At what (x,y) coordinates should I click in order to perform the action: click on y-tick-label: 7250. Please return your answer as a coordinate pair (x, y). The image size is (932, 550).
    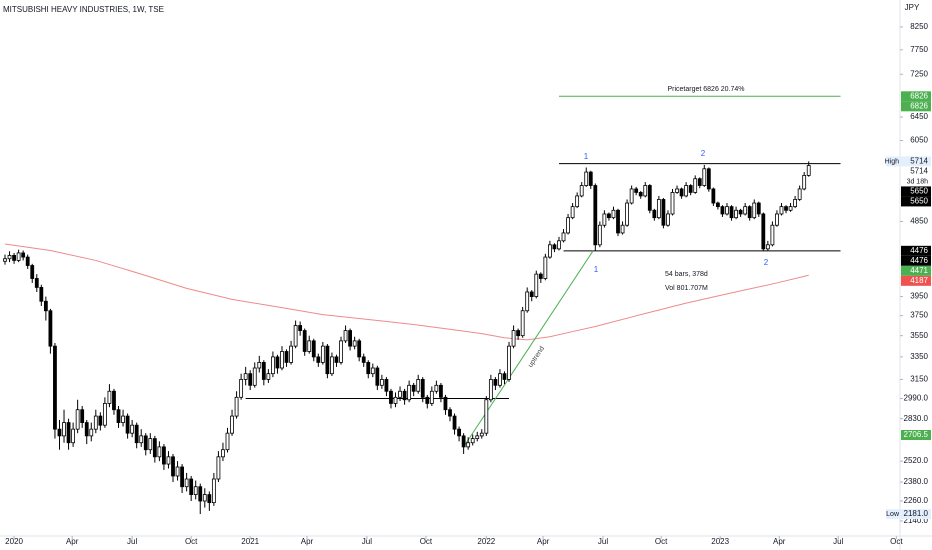
    Looking at the image, I should click on (919, 73).